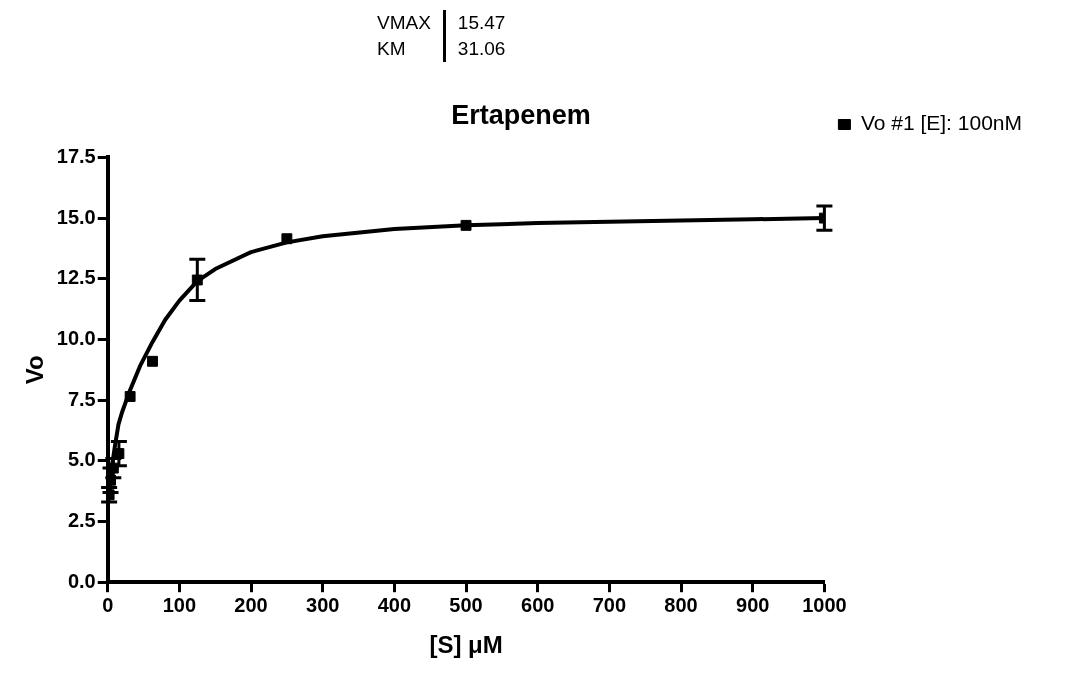 This screenshot has height=675, width=1092. What do you see at coordinates (76, 277) in the screenshot?
I see `y-tick-label: 12.5` at bounding box center [76, 277].